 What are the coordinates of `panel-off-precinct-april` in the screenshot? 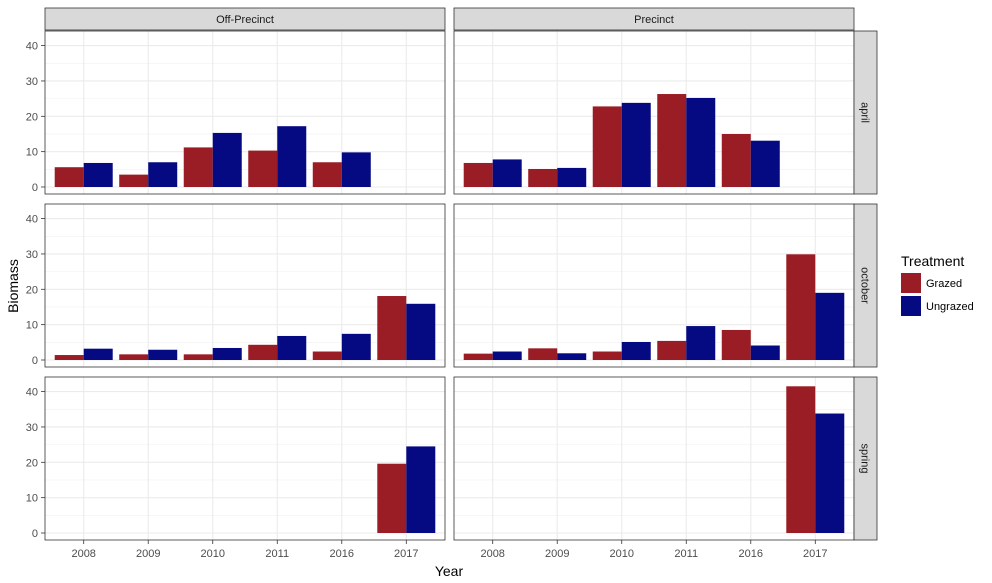 It's located at (245, 112).